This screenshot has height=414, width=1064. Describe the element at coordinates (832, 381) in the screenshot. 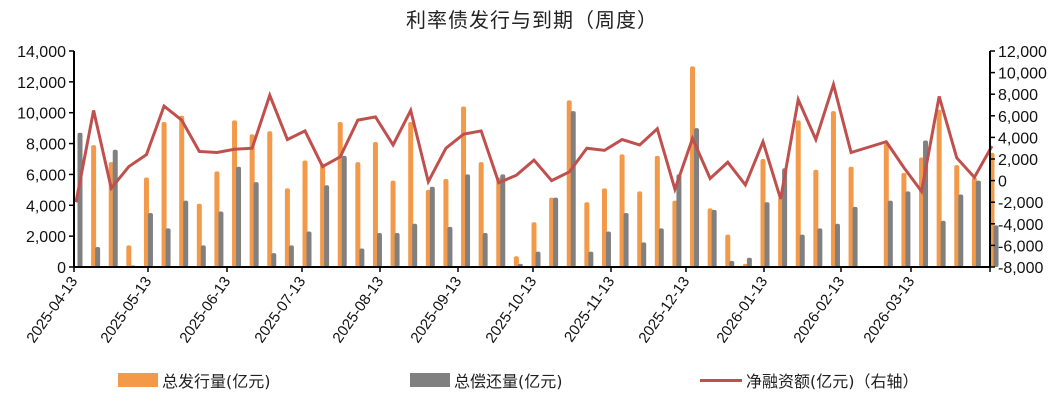

I see `legend-label-net: 净融资额(亿元)（右轴）` at that location.